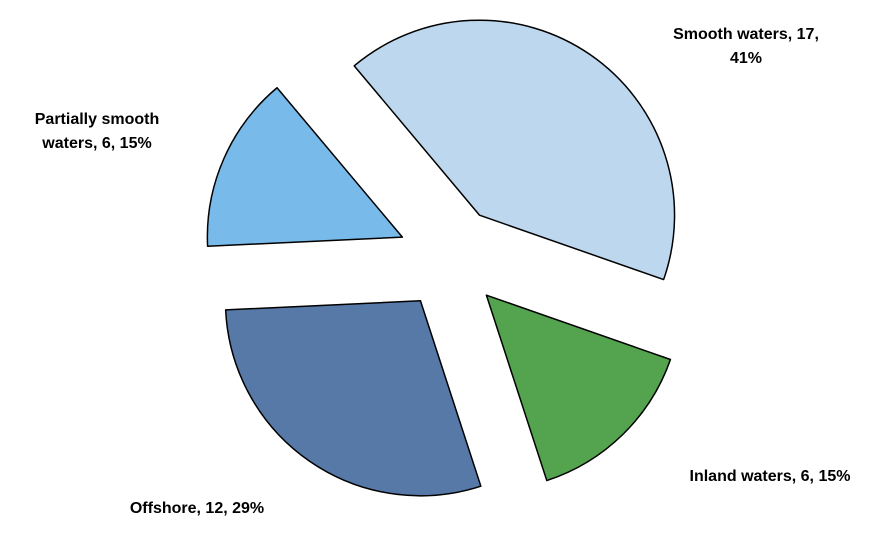 The height and width of the screenshot is (558, 882). What do you see at coordinates (770, 476) in the screenshot?
I see `data-label: Inland waters, 6, 15%` at bounding box center [770, 476].